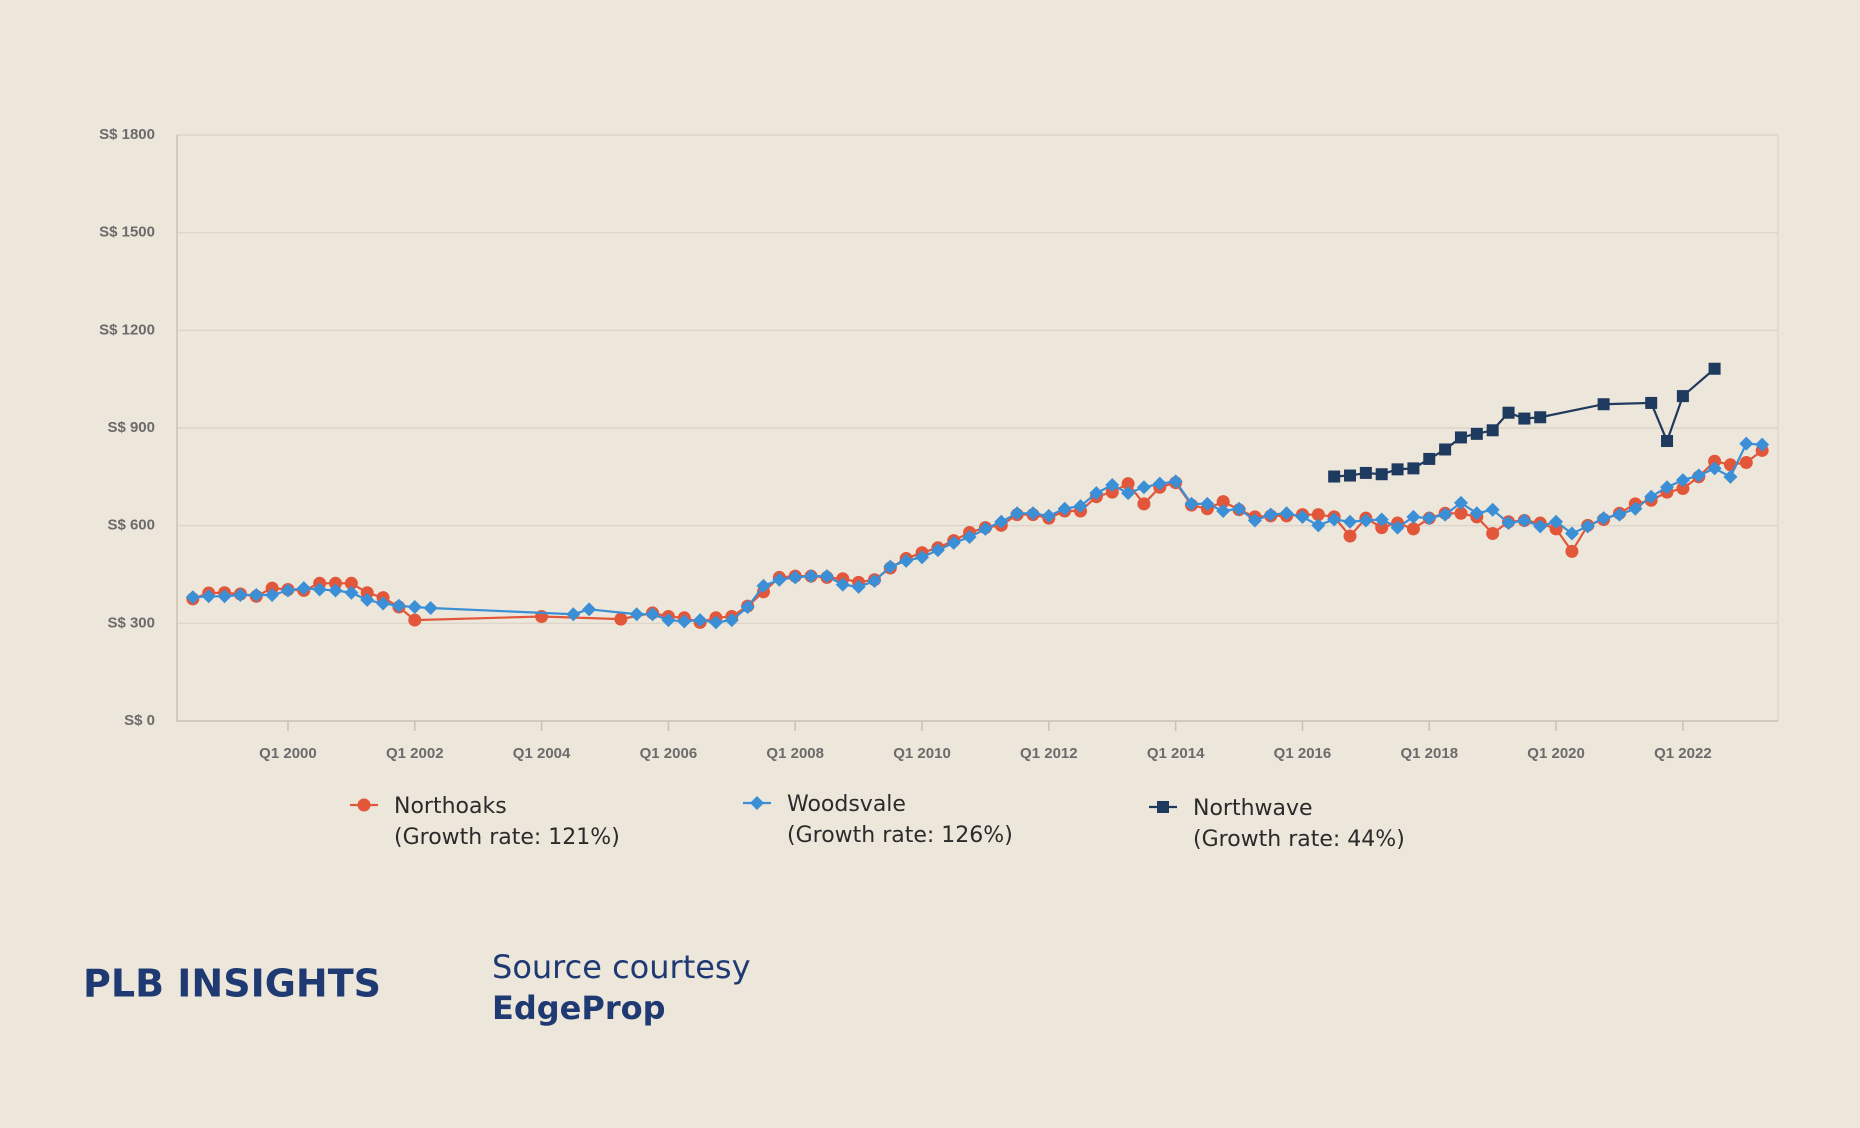 This screenshot has height=1128, width=1860. I want to click on legend-label: Woodsvale, so click(846, 804).